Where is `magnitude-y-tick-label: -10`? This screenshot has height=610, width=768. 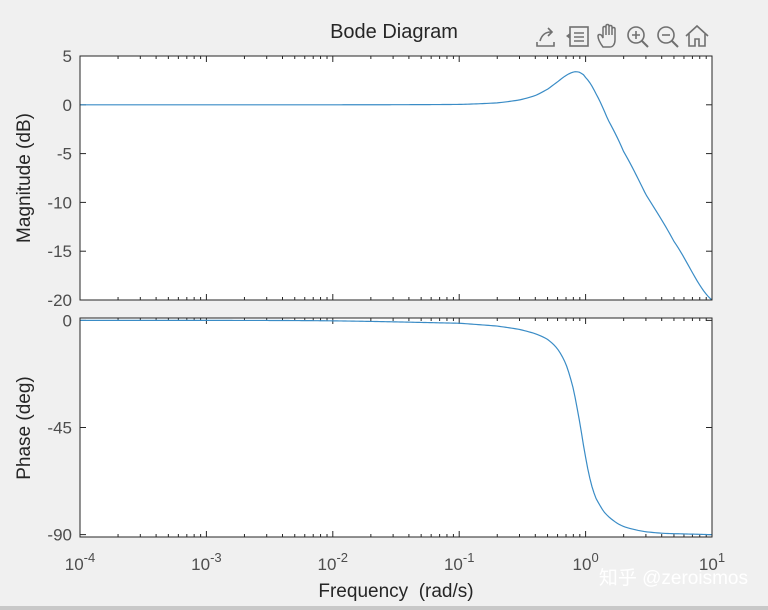 magnitude-y-tick-label: -10 is located at coordinates (59, 202).